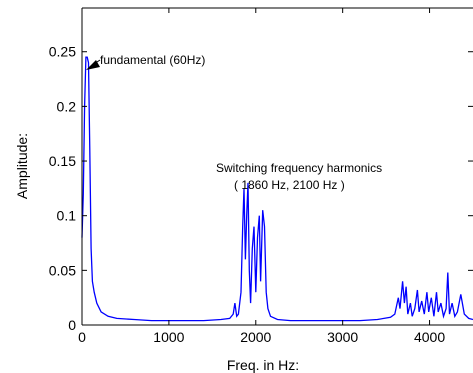 This screenshot has width=473, height=373. I want to click on y-tick-label: 0.2, so click(67, 106).